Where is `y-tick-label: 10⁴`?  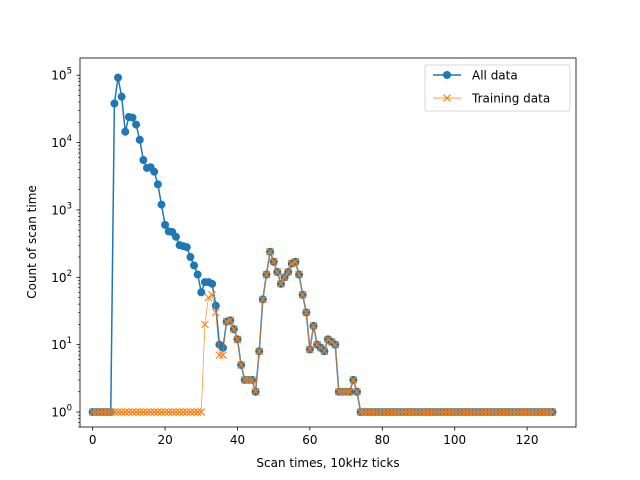
y-tick-label: 10⁴ is located at coordinates (61, 142).